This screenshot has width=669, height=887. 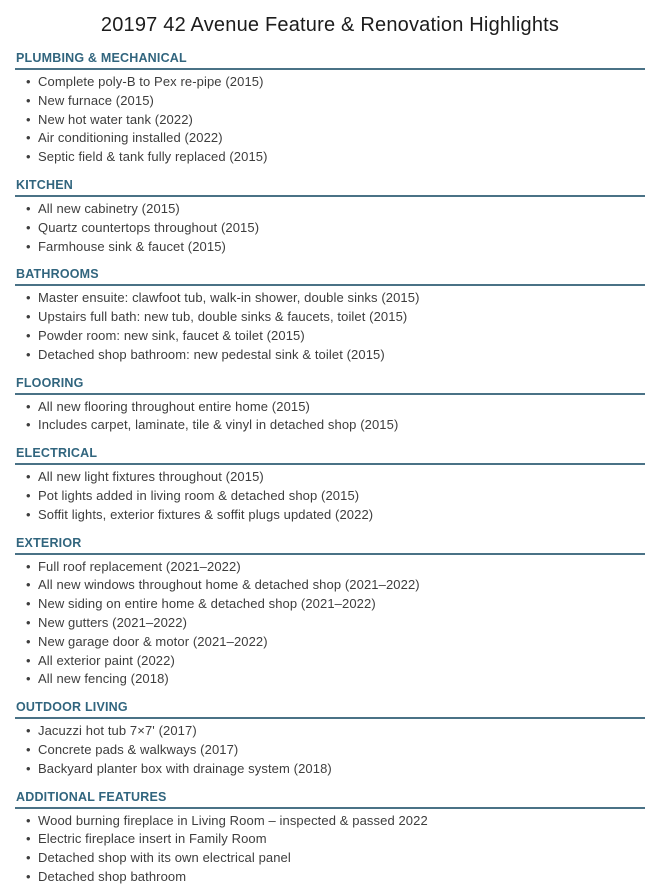 I want to click on list-item: • All new fencing (2018), so click(x=330, y=679).